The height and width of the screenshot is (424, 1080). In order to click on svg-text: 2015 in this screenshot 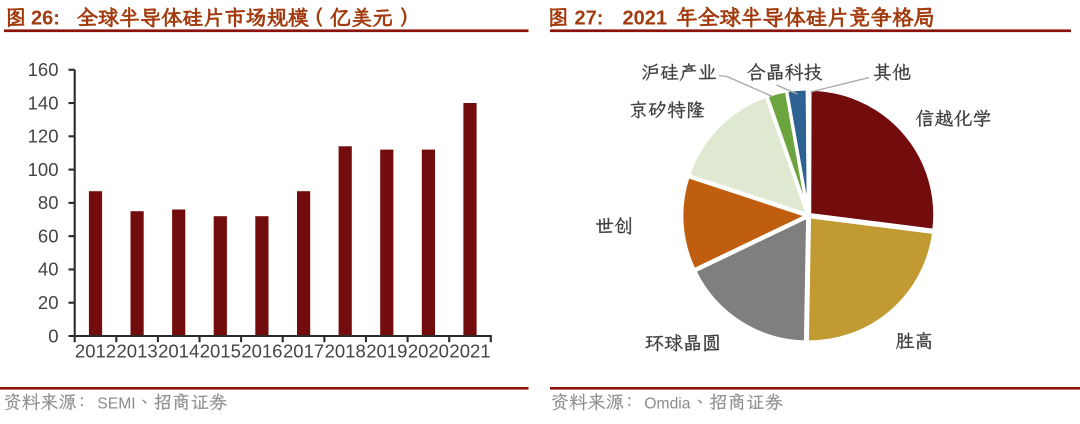, I will do `click(220, 351)`.